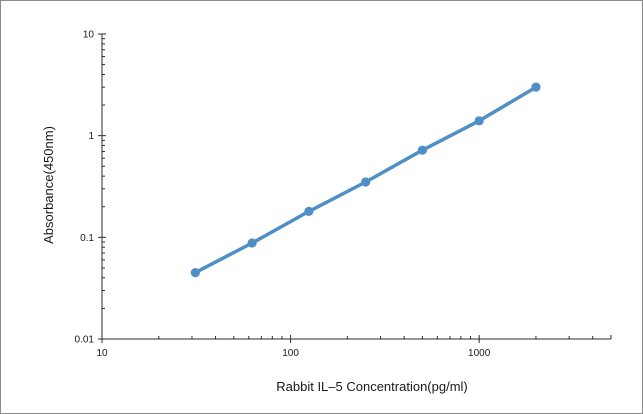 This screenshot has width=643, height=414. Describe the element at coordinates (87, 238) in the screenshot. I see `y-tick-label: 0.1` at that location.